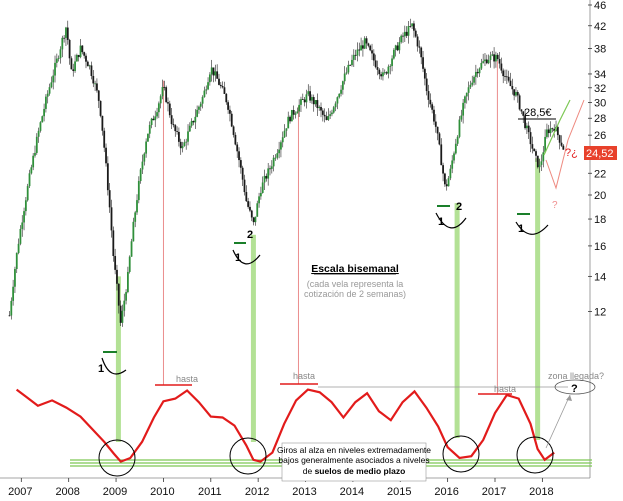  I want to click on forecast-question-faint: ?, so click(555, 205).